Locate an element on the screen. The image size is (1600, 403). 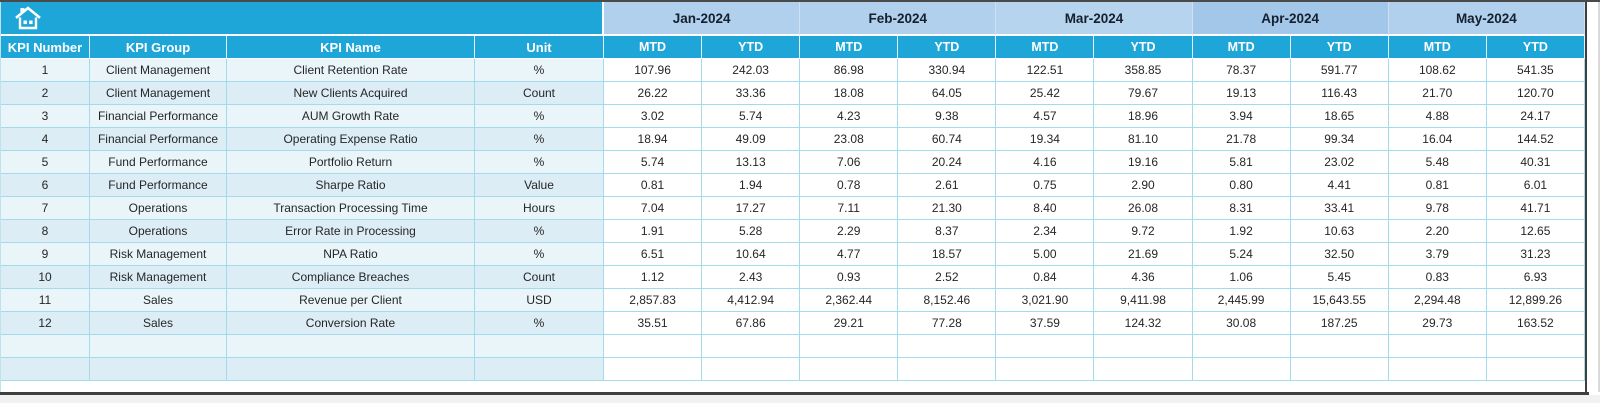
cell-value: 7.06 is located at coordinates (849, 162).